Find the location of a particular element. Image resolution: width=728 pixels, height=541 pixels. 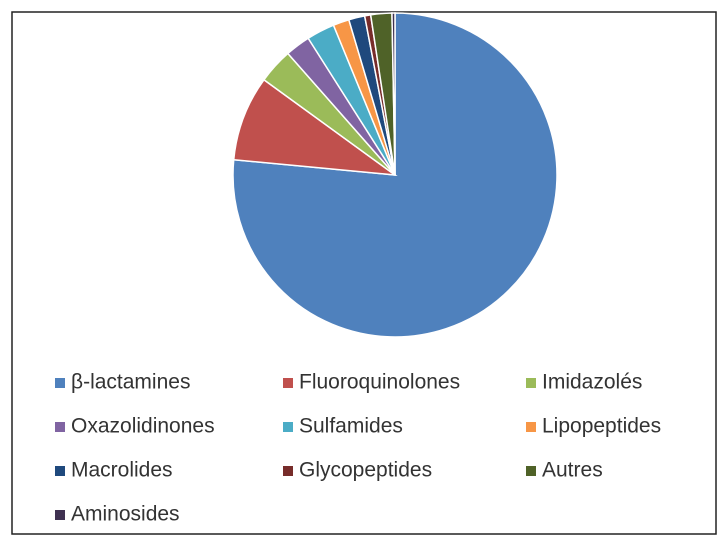

legend-label: β-lactamines is located at coordinates (130, 382).